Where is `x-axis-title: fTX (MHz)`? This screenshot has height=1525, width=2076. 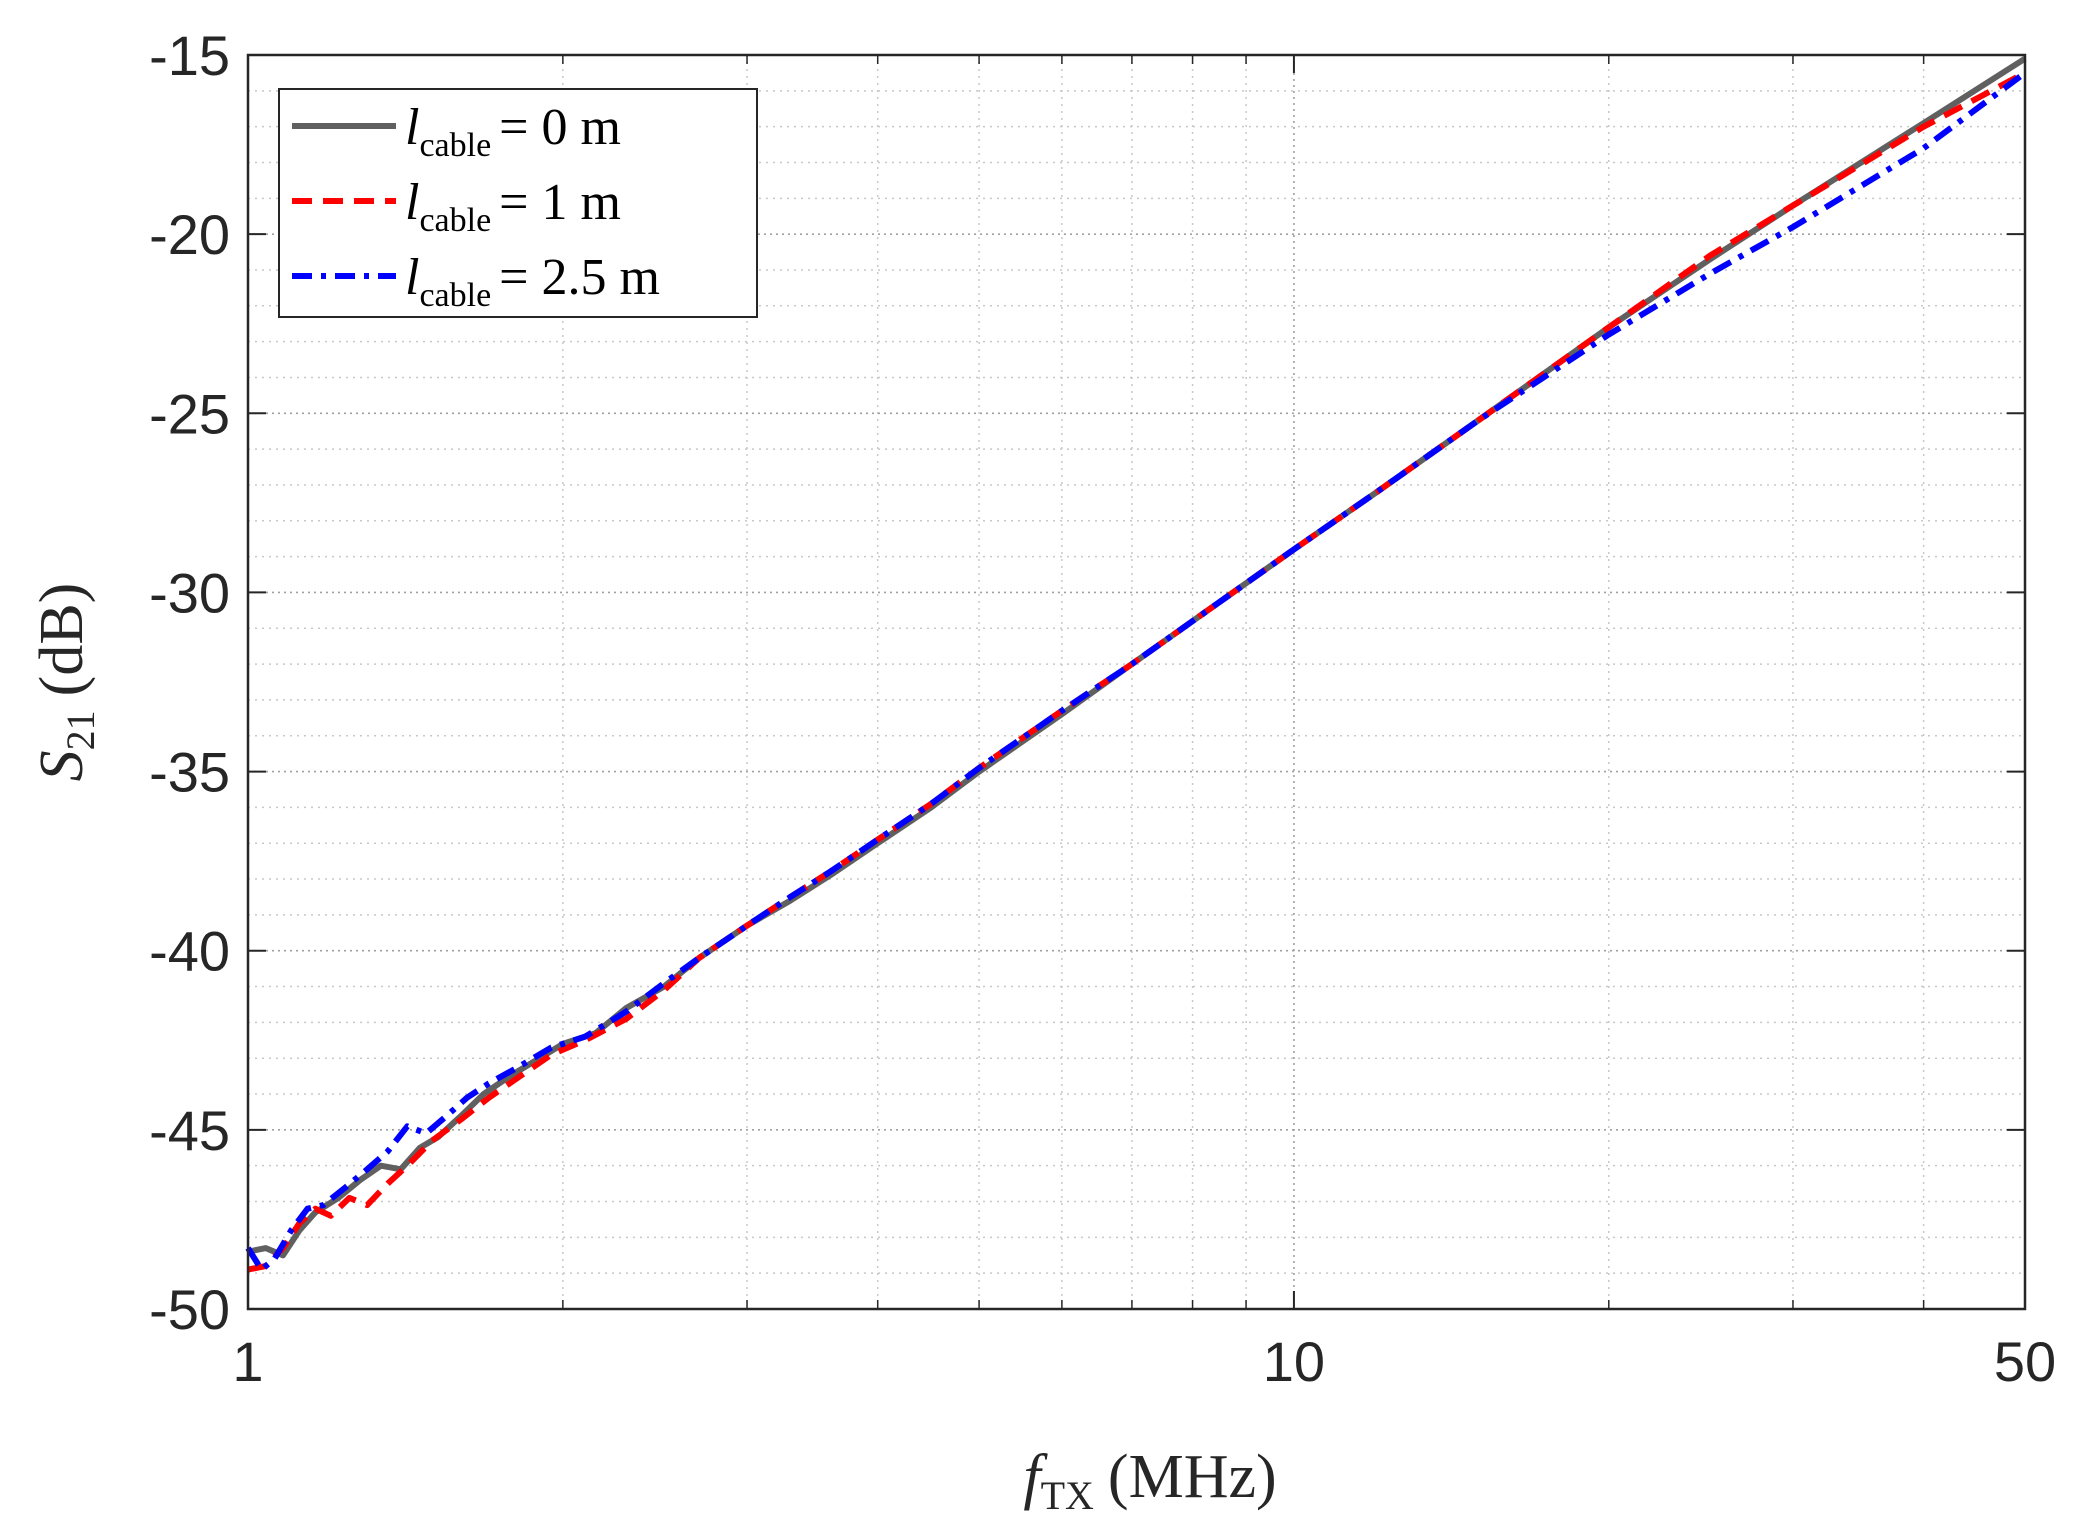
x-axis-title: fTX (MHz) is located at coordinates (1149, 1480).